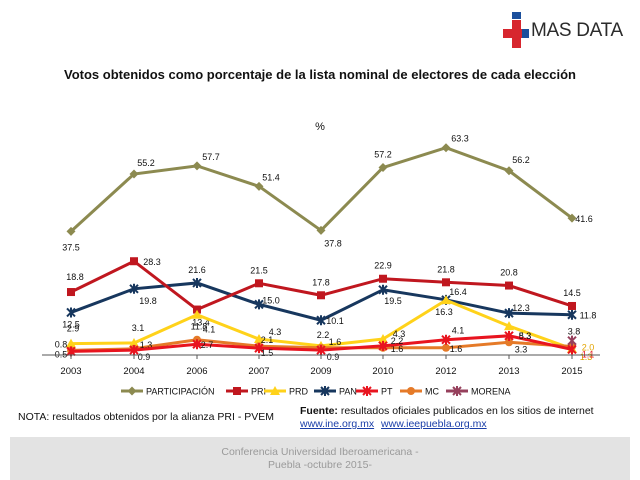  I want to click on data-label-prd: 2.2, so click(323, 335).